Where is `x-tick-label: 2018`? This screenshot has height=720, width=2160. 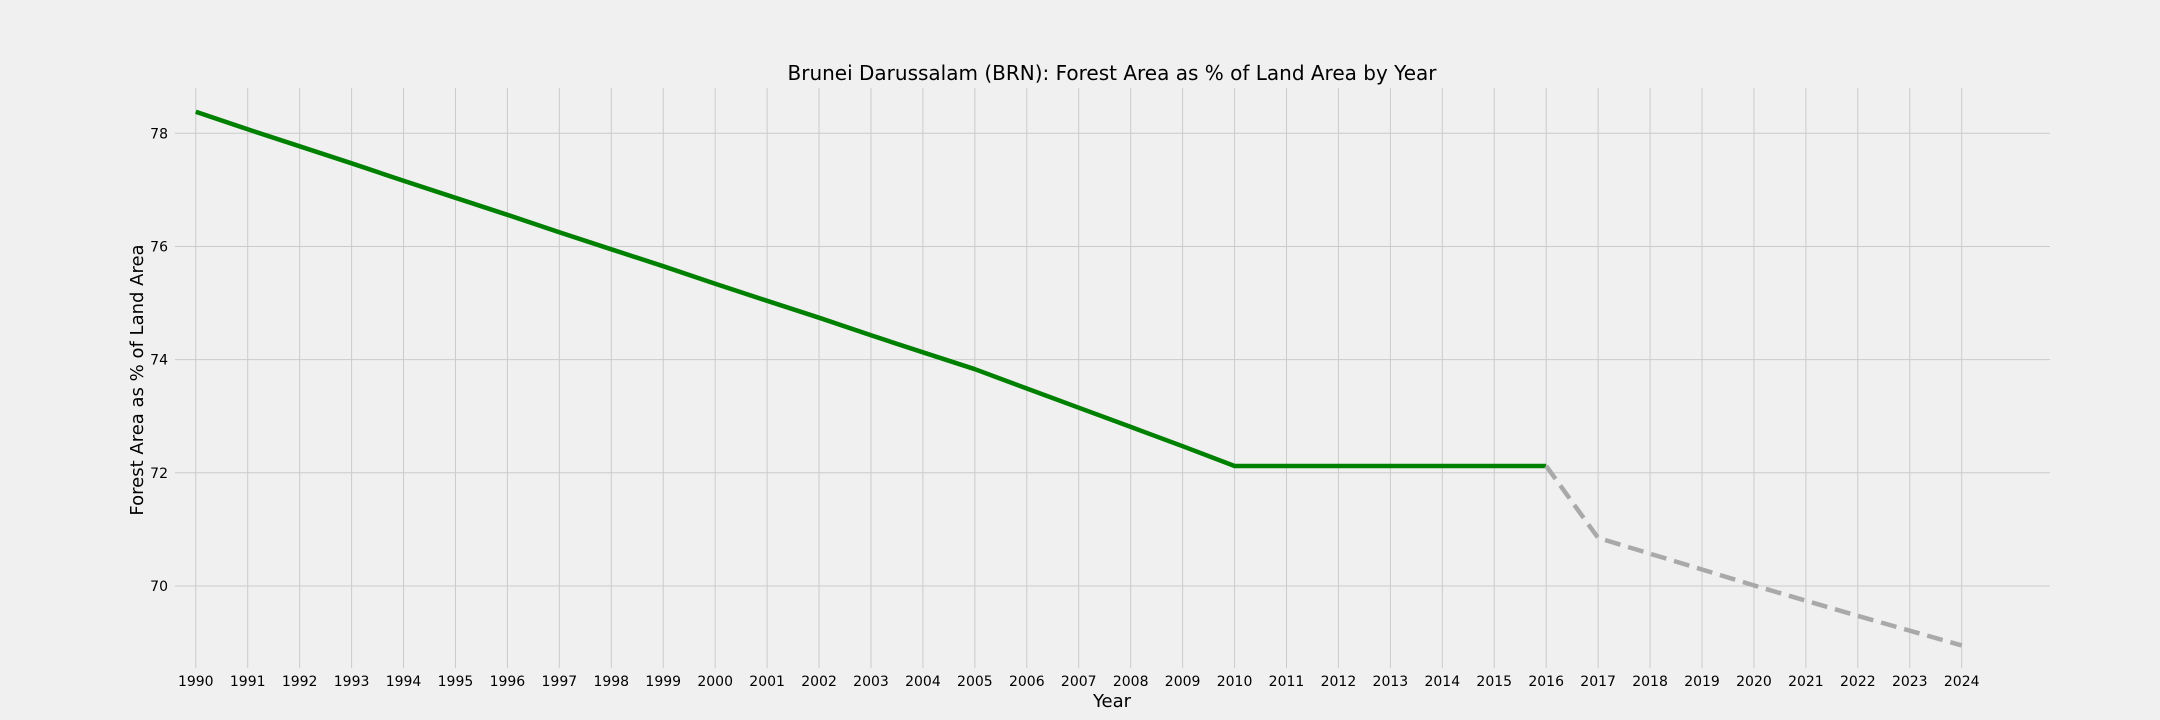
x-tick-label: 2018 is located at coordinates (1650, 682).